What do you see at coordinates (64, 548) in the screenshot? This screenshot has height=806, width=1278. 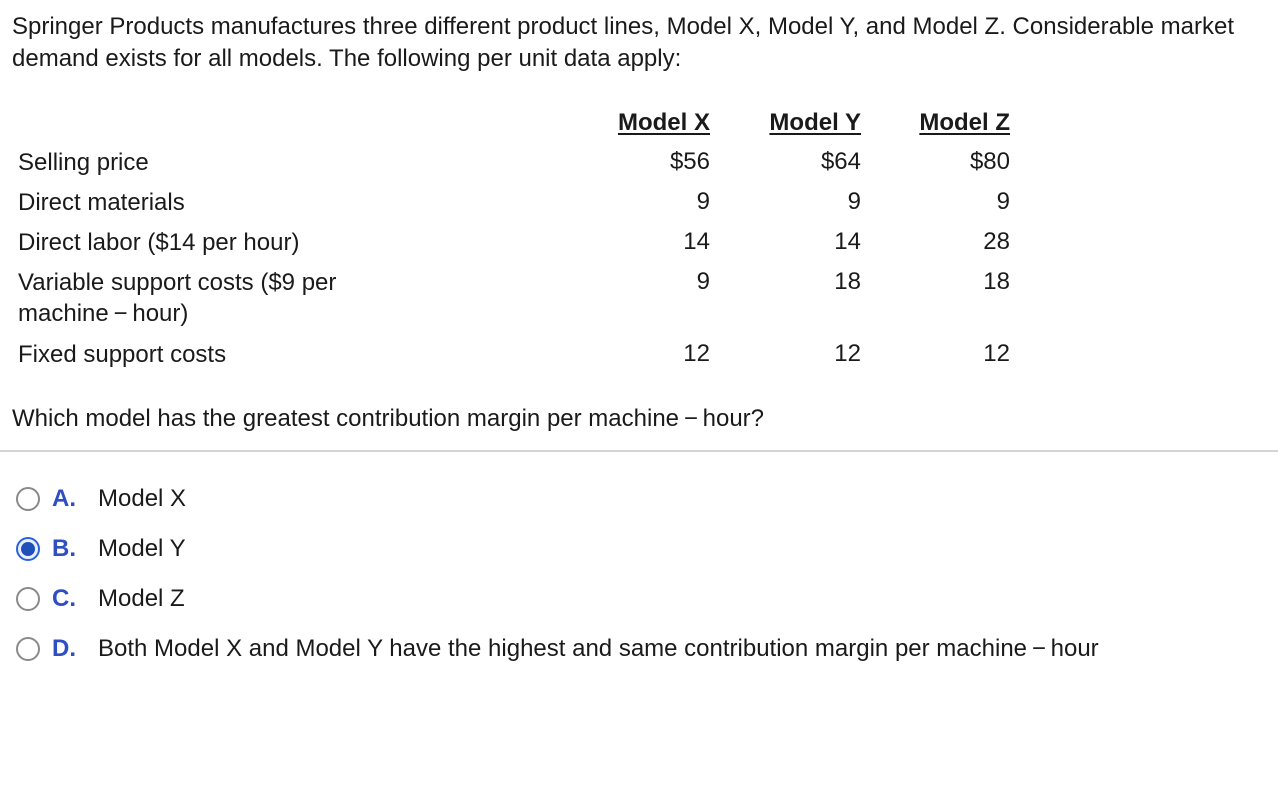 I see `option-b-letter: B.` at bounding box center [64, 548].